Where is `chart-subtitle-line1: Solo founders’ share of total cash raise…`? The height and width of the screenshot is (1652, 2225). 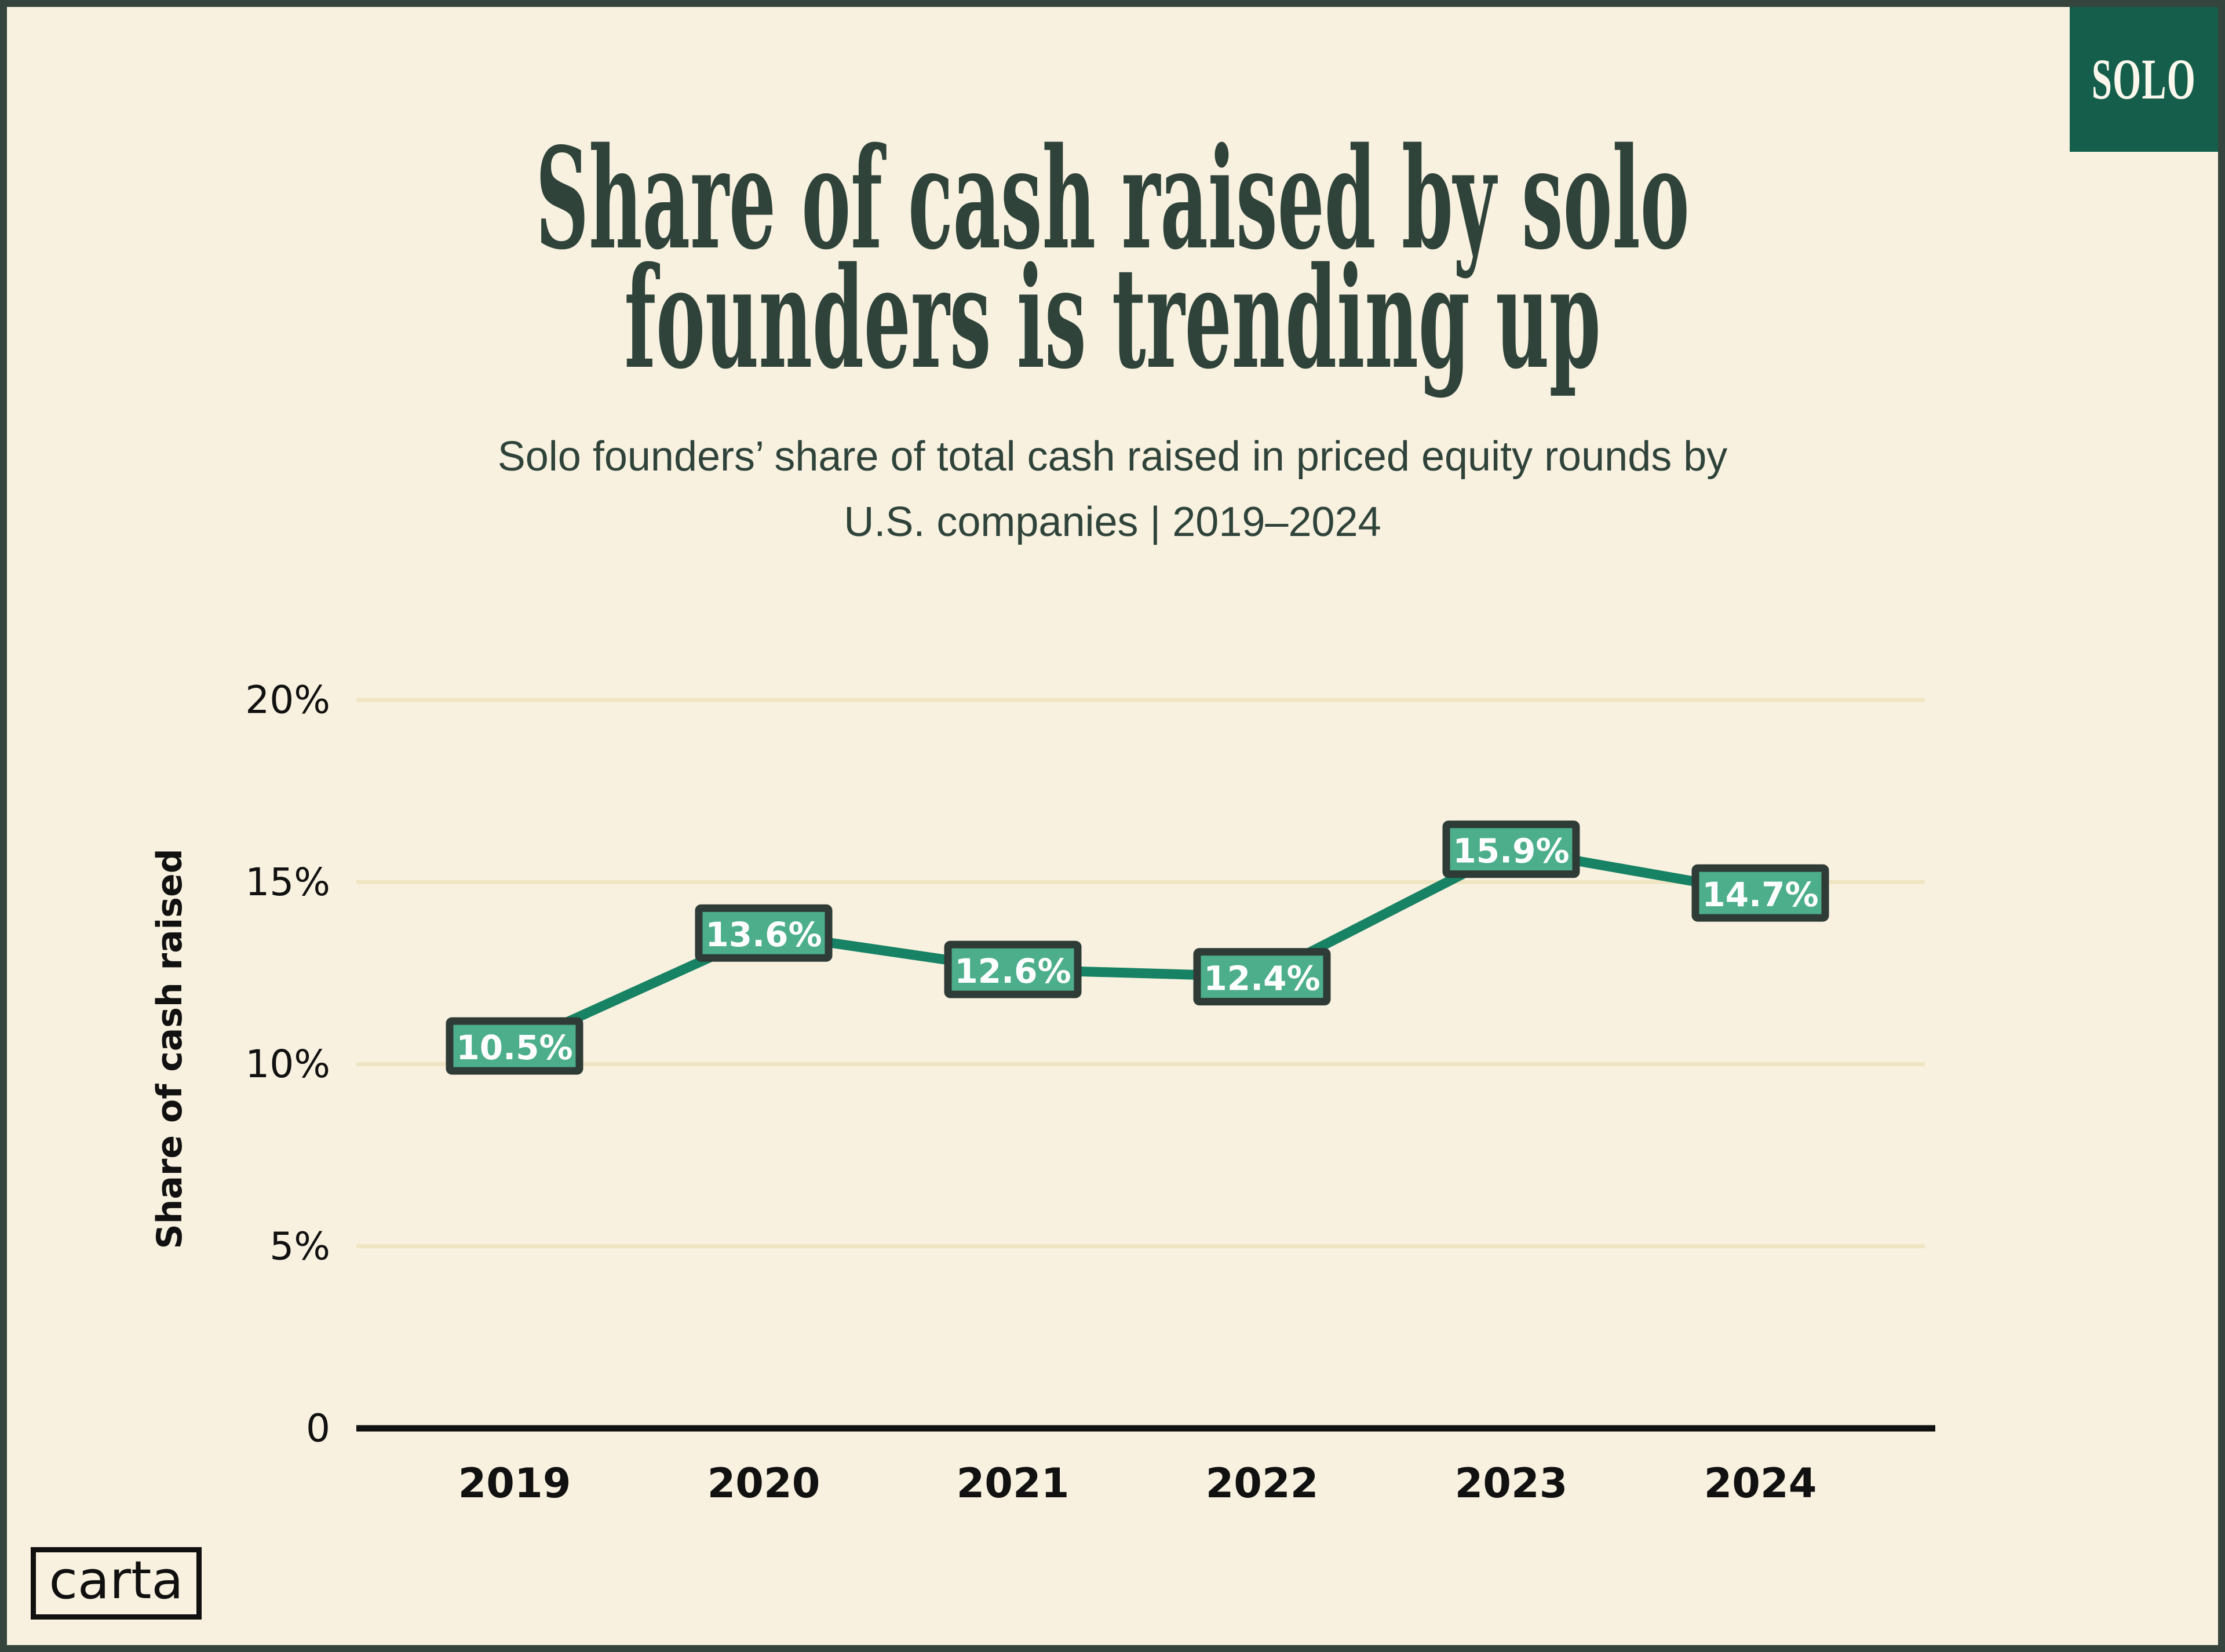
chart-subtitle-line1: Solo founders’ share of total cash raise… is located at coordinates (1112, 456).